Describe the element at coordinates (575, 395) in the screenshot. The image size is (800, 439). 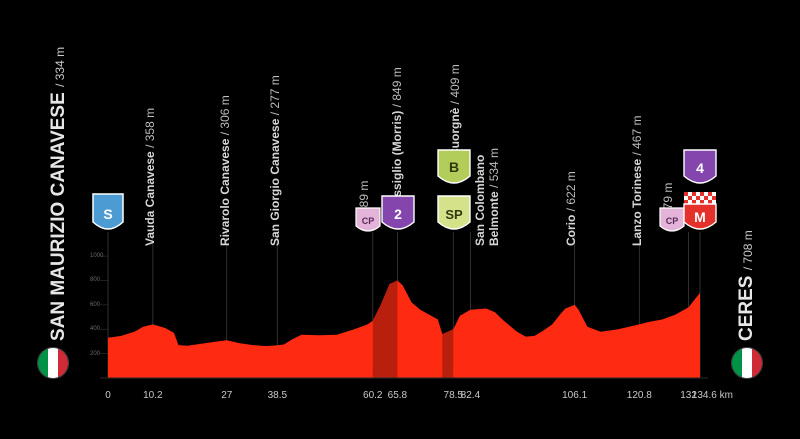
I see `km-tick-label: 106.1` at that location.